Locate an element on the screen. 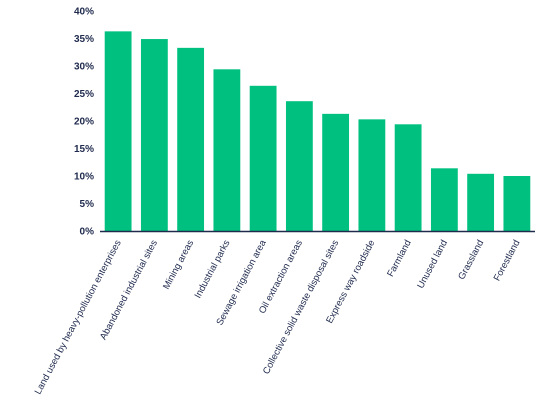 This screenshot has width=545, height=409. y-tick-label: 25% is located at coordinates (84, 94).